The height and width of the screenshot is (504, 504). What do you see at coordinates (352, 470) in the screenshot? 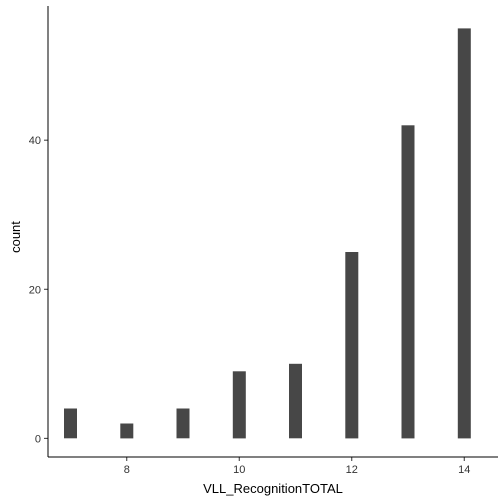
I see `x-tick-label-12: 12` at bounding box center [352, 470].